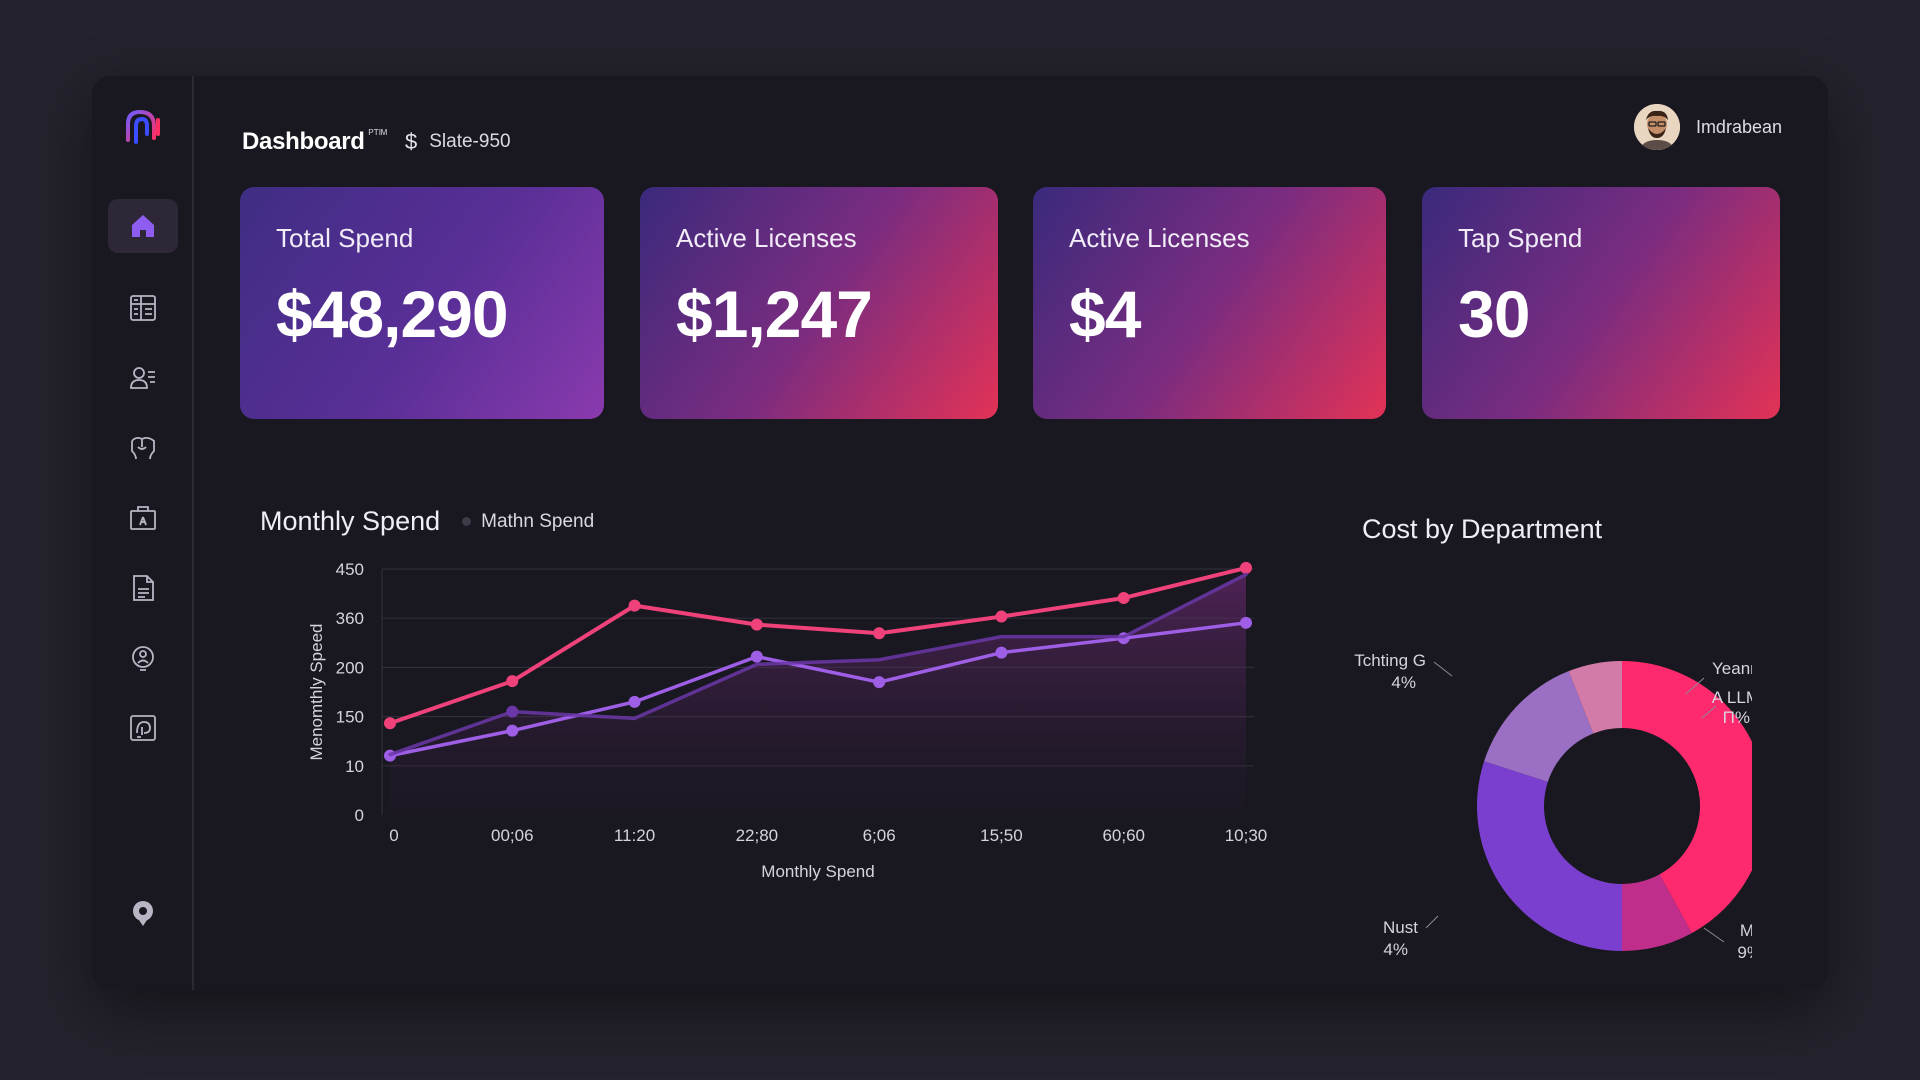 The image size is (1920, 1080). What do you see at coordinates (467, 521) in the screenshot?
I see `legend-dot` at bounding box center [467, 521].